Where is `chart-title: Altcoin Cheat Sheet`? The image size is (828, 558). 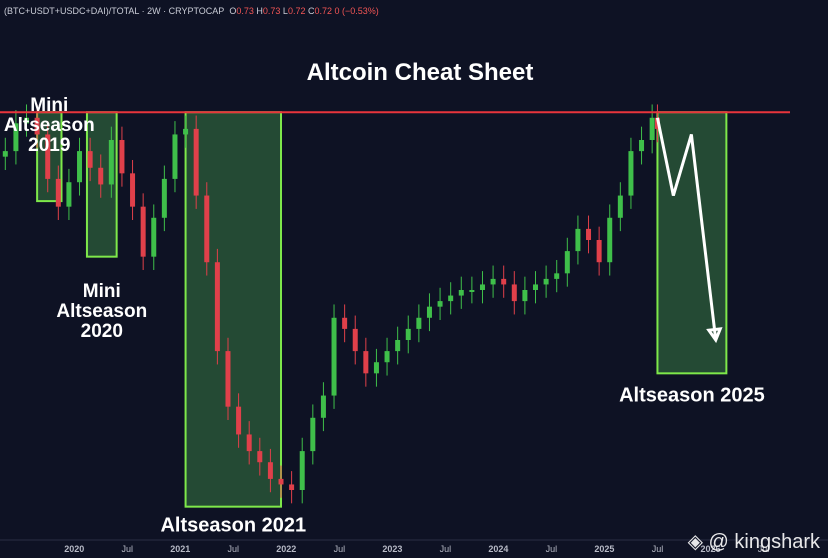
chart-title: Altcoin Cheat Sheet is located at coordinates (420, 72).